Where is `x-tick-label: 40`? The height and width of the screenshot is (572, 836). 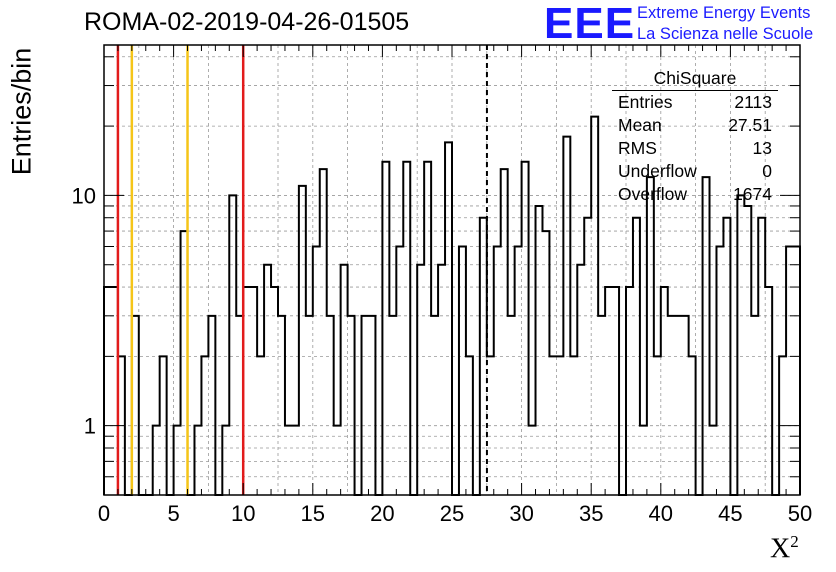 x-tick-label: 40 is located at coordinates (661, 513).